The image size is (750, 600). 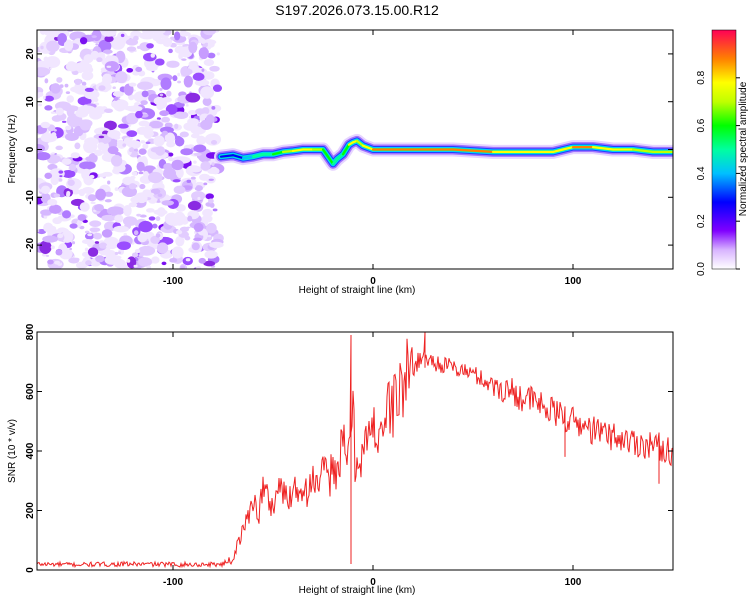 I want to click on colorbar-tick-label: 0.8, so click(x=701, y=77).